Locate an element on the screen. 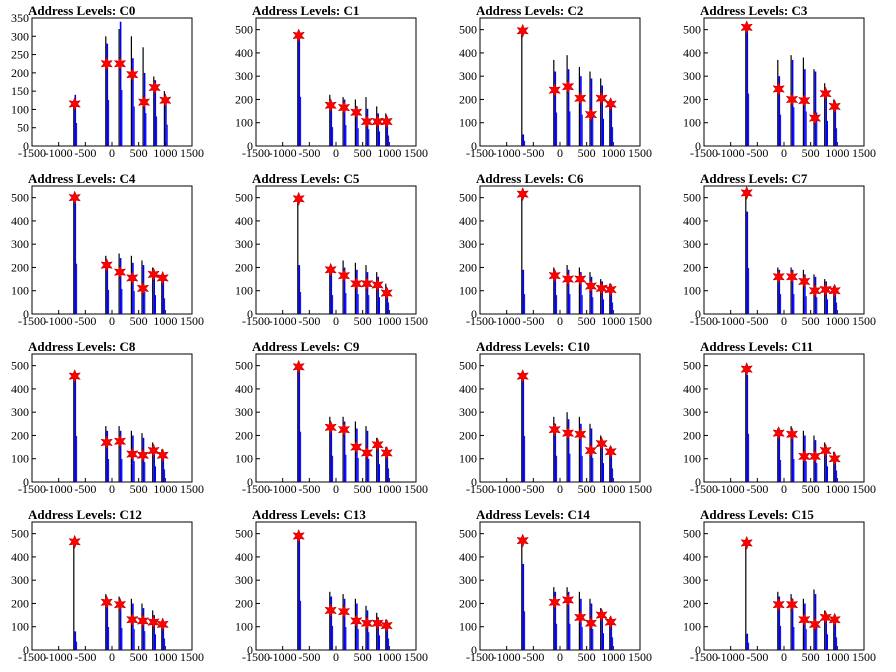 The width and height of the screenshot is (896, 672). chart-title: Address Levels: C2 is located at coordinates (529, 10).